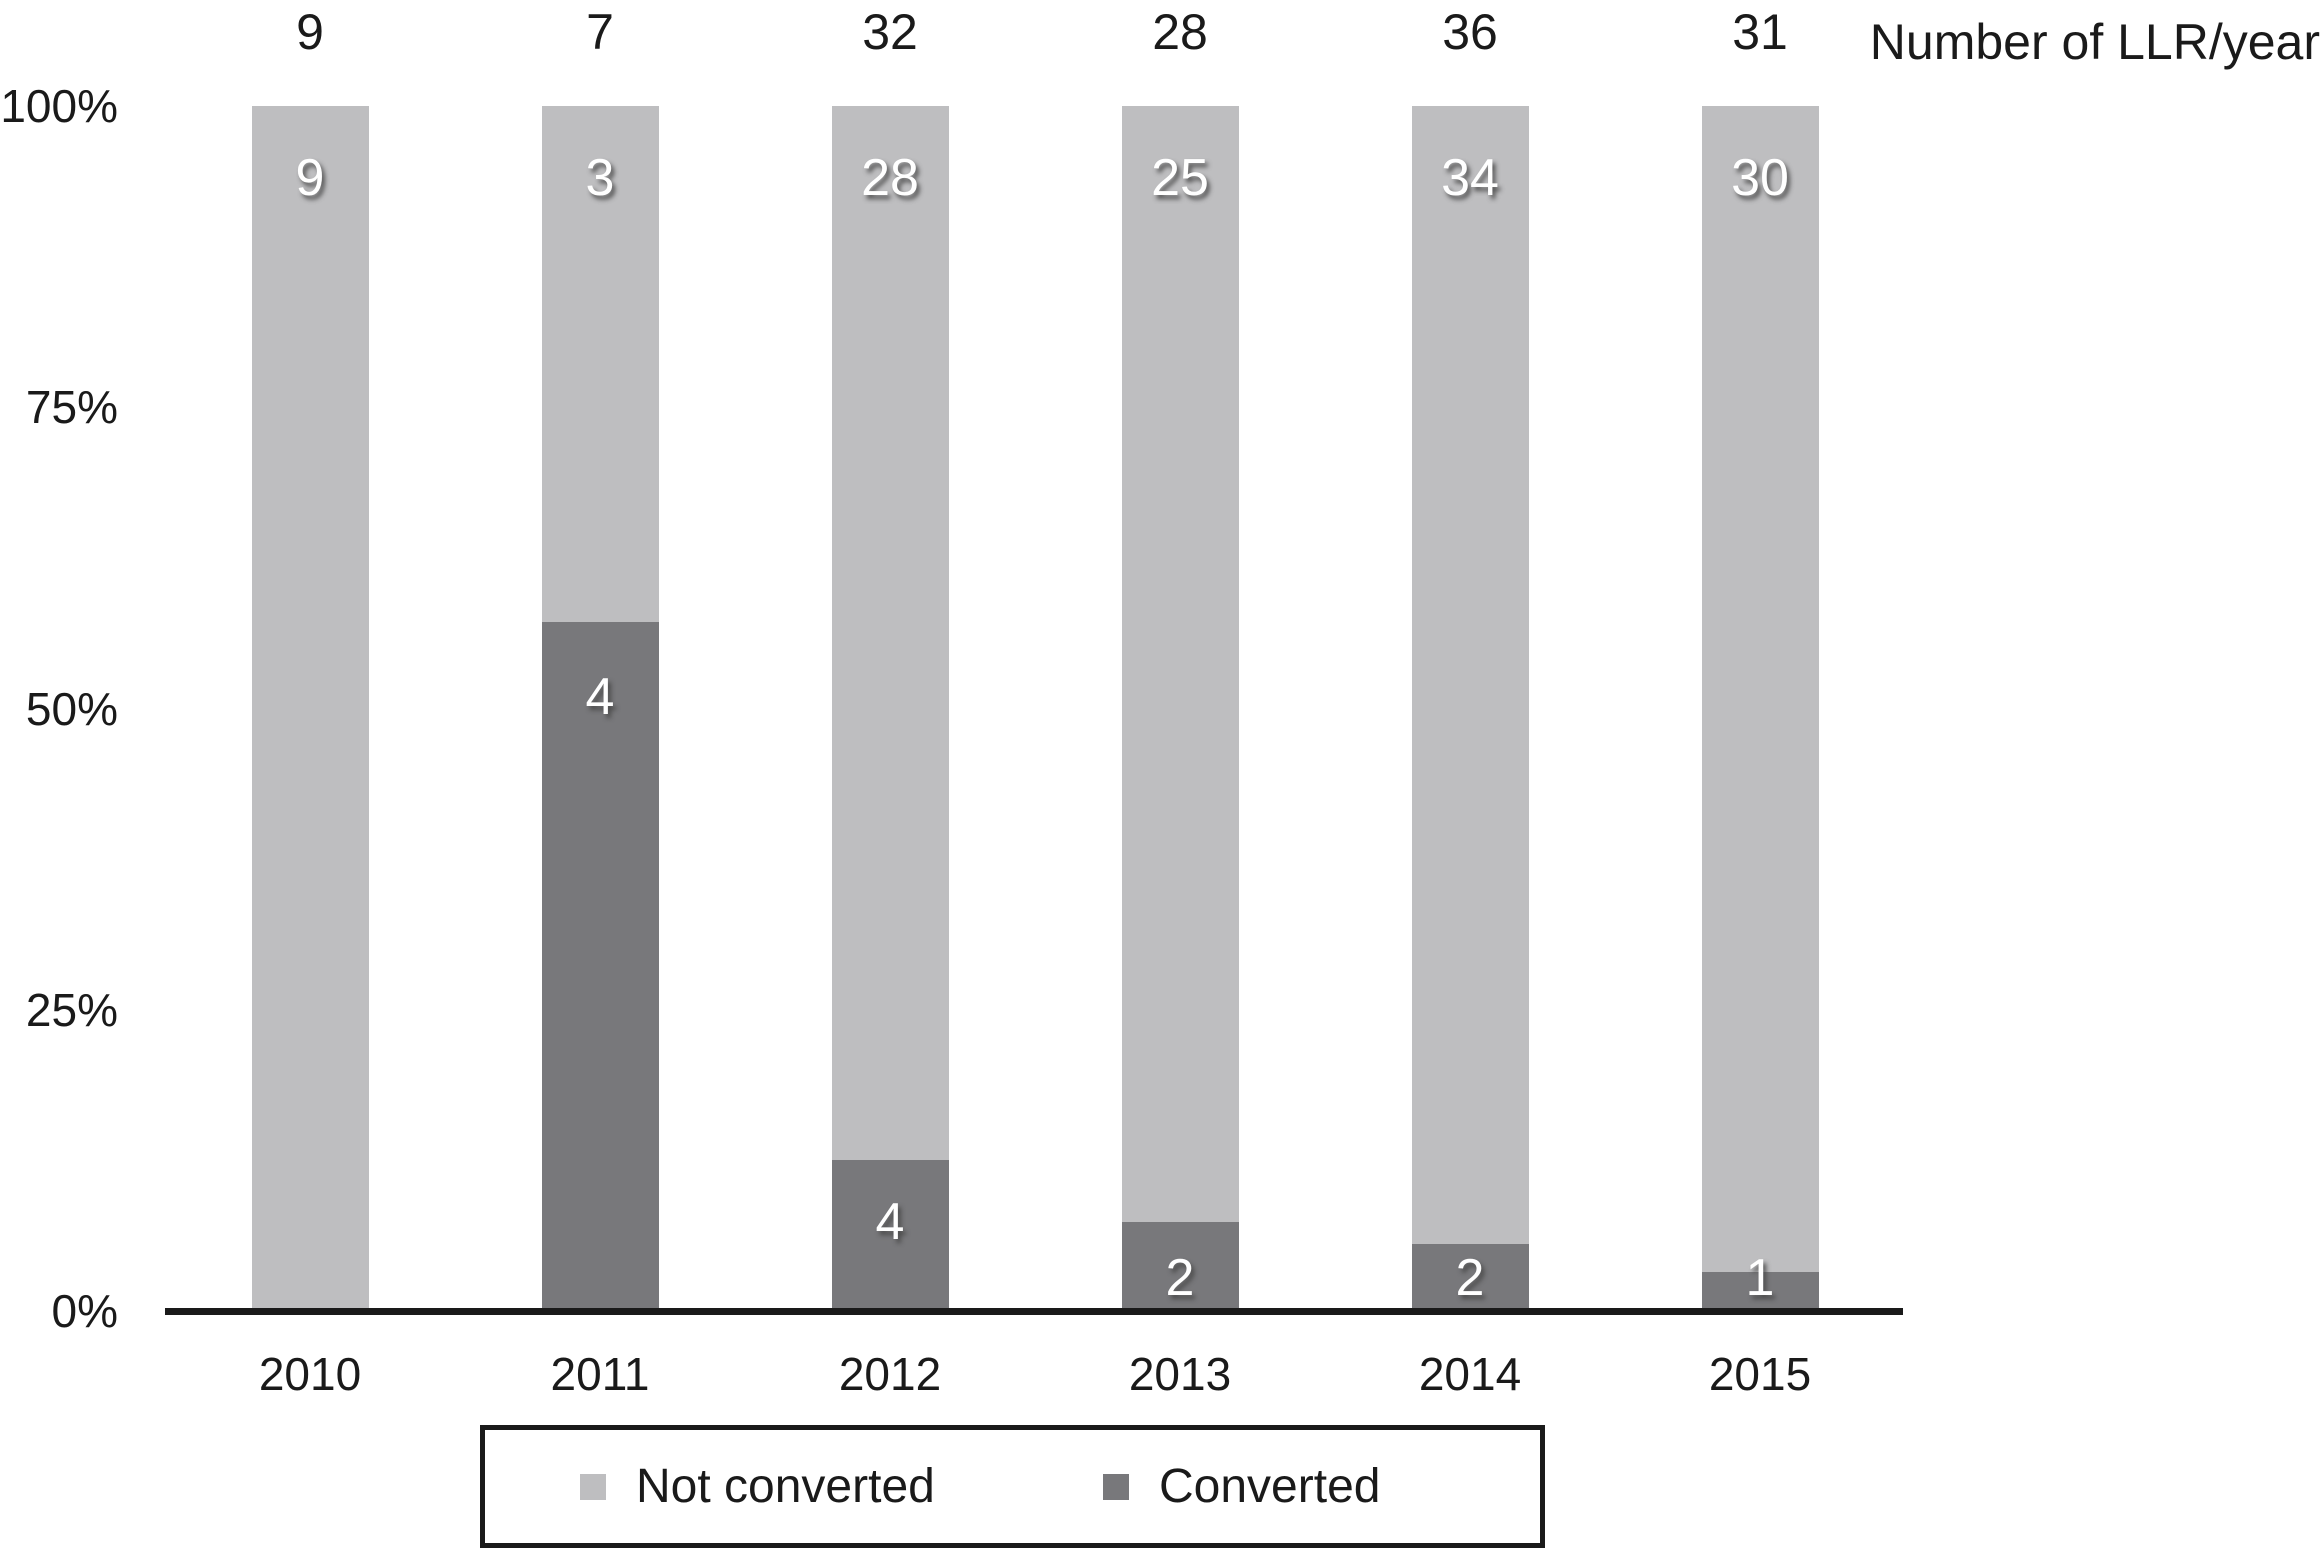 The height and width of the screenshot is (1552, 2324). Describe the element at coordinates (1760, 178) in the screenshot. I see `bar-value-label-not-converted: 30` at that location.